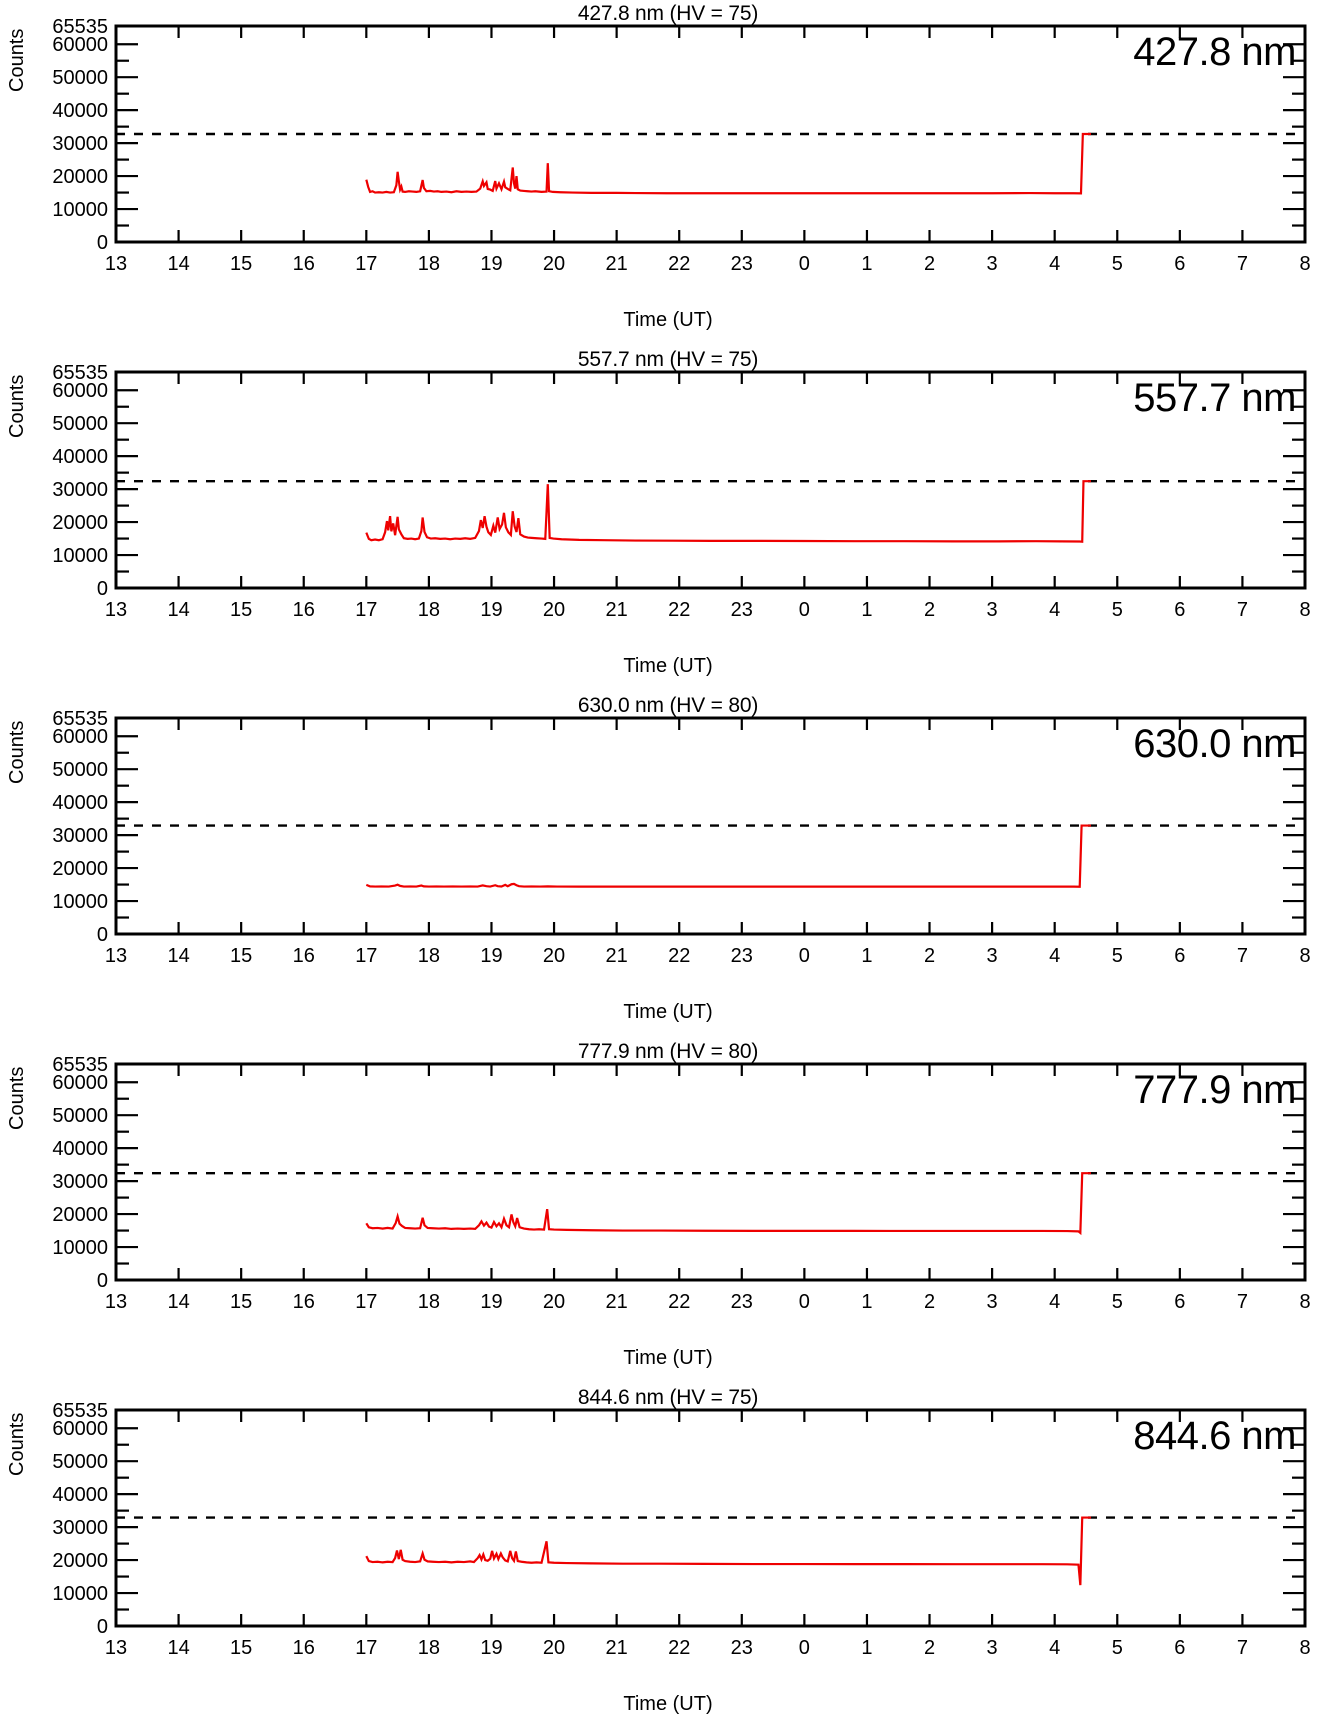 The width and height of the screenshot is (1336, 1731). What do you see at coordinates (742, 1648) in the screenshot?
I see `x-tick-label: 23` at bounding box center [742, 1648].